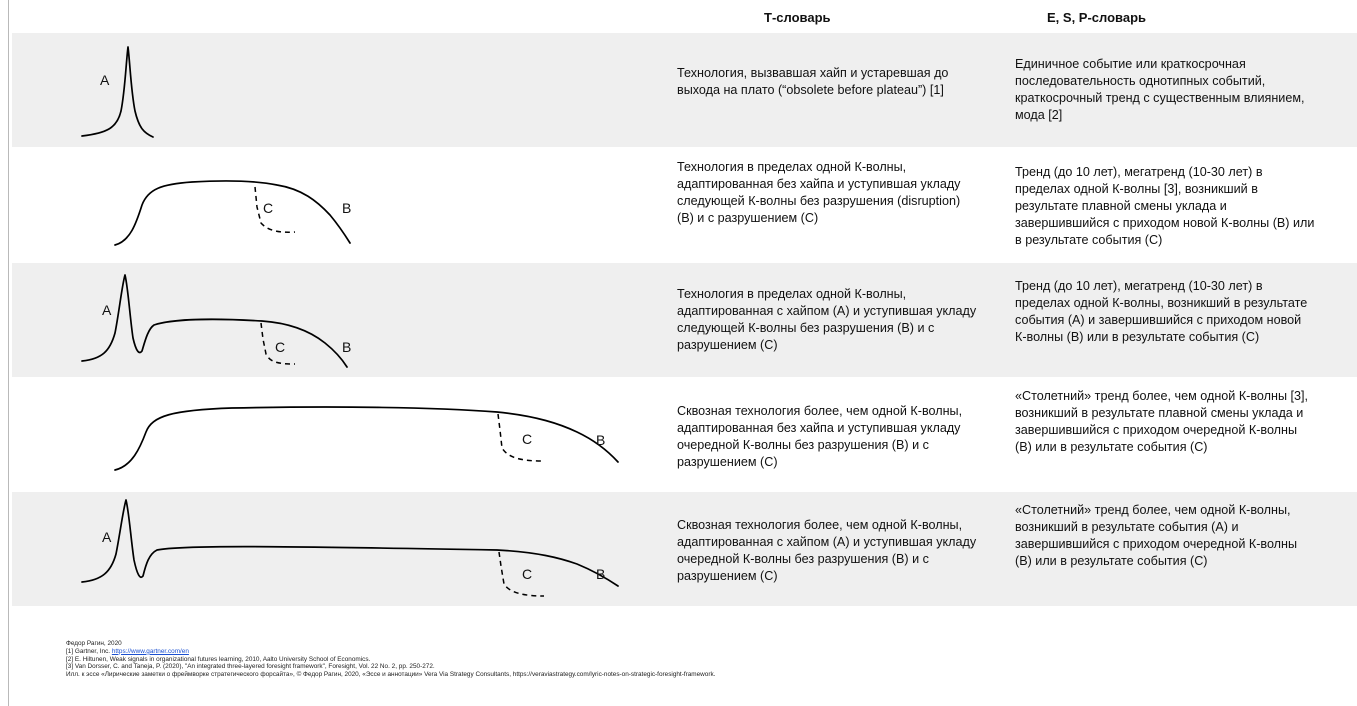  I want to click on left-border-line, so click(8, 353).